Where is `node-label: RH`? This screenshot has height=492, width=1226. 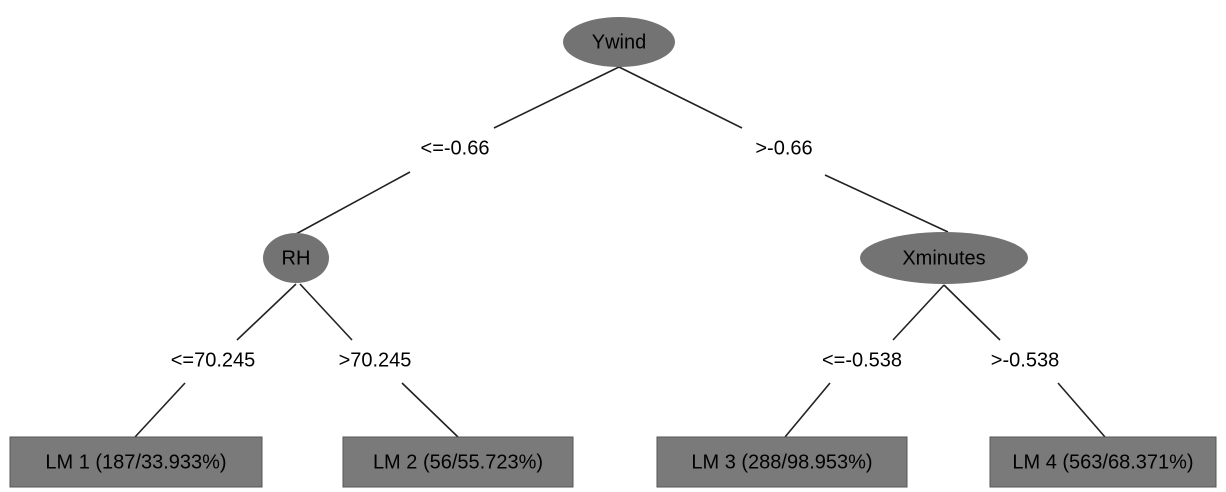
node-label: RH is located at coordinates (296, 258).